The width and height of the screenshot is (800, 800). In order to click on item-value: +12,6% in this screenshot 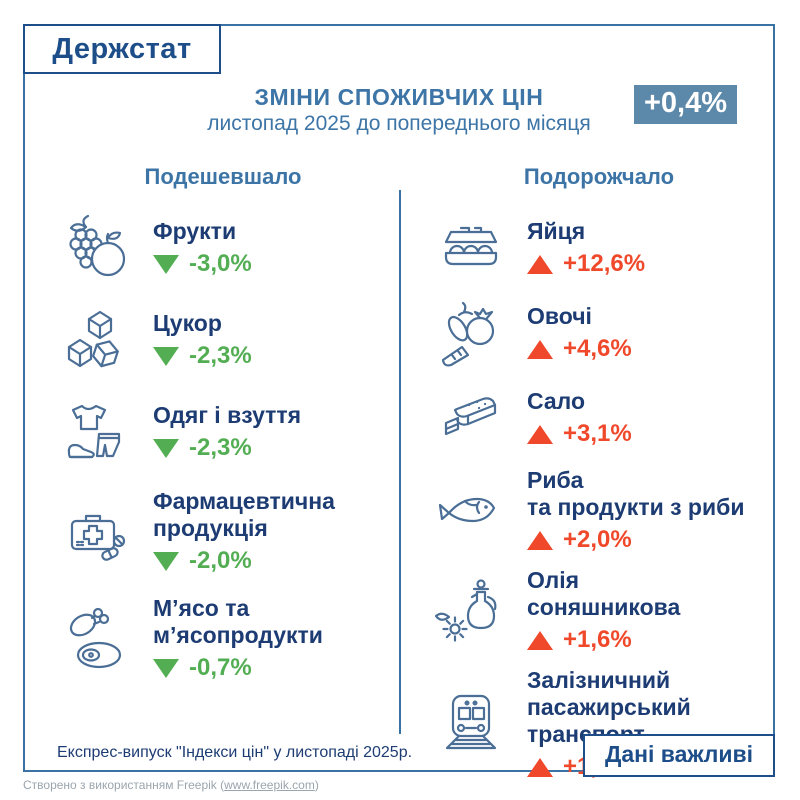, I will do `click(604, 263)`.